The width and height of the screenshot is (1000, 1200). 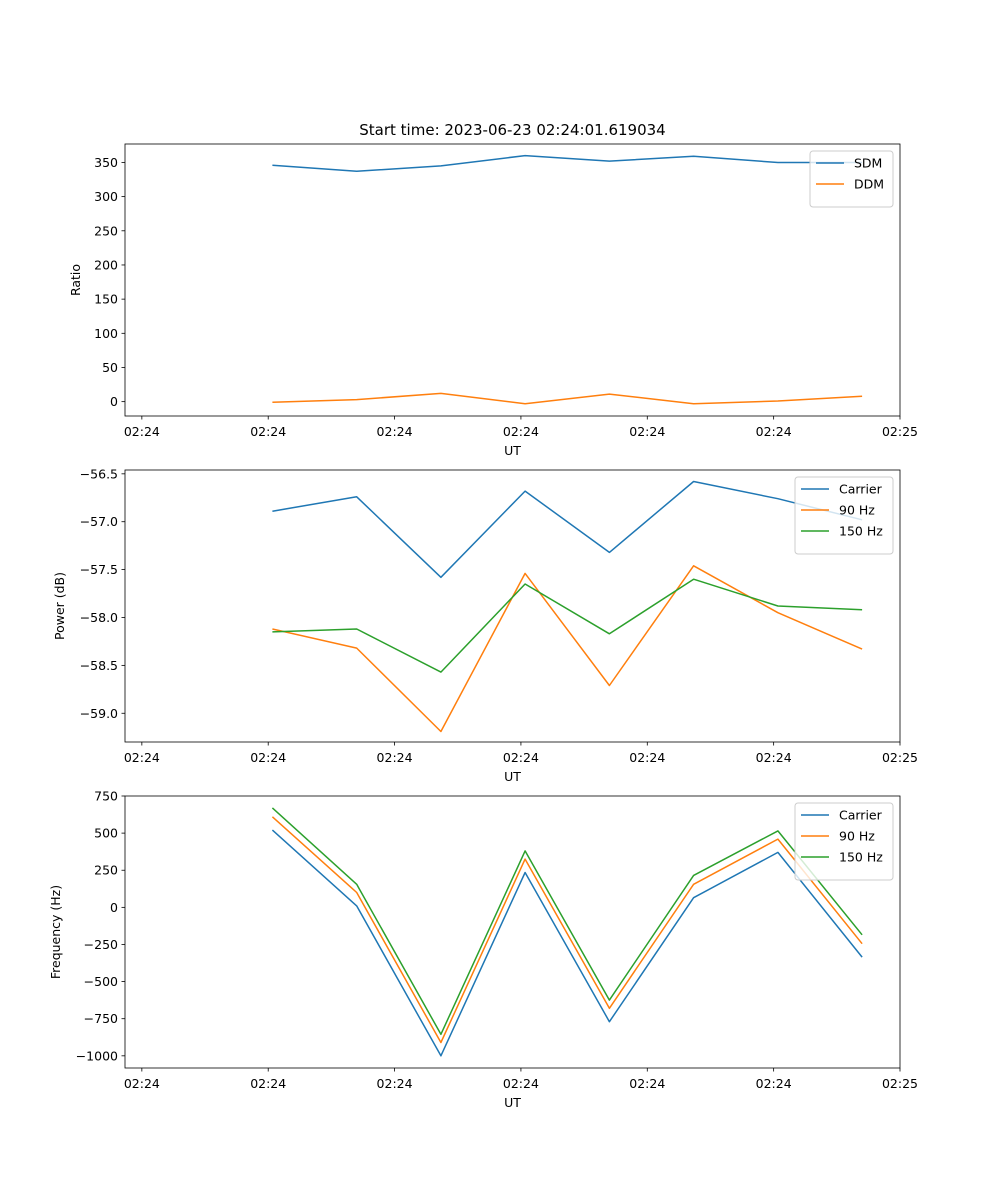 What do you see at coordinates (99, 617) in the screenshot?
I see `y-tick-label: −58.0` at bounding box center [99, 617].